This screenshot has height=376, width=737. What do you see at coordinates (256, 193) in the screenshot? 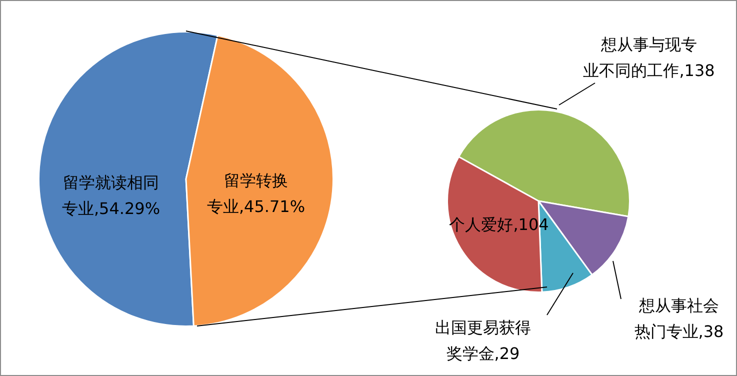
I see `slice-label: 留学转换专业,45.71%` at bounding box center [256, 193].